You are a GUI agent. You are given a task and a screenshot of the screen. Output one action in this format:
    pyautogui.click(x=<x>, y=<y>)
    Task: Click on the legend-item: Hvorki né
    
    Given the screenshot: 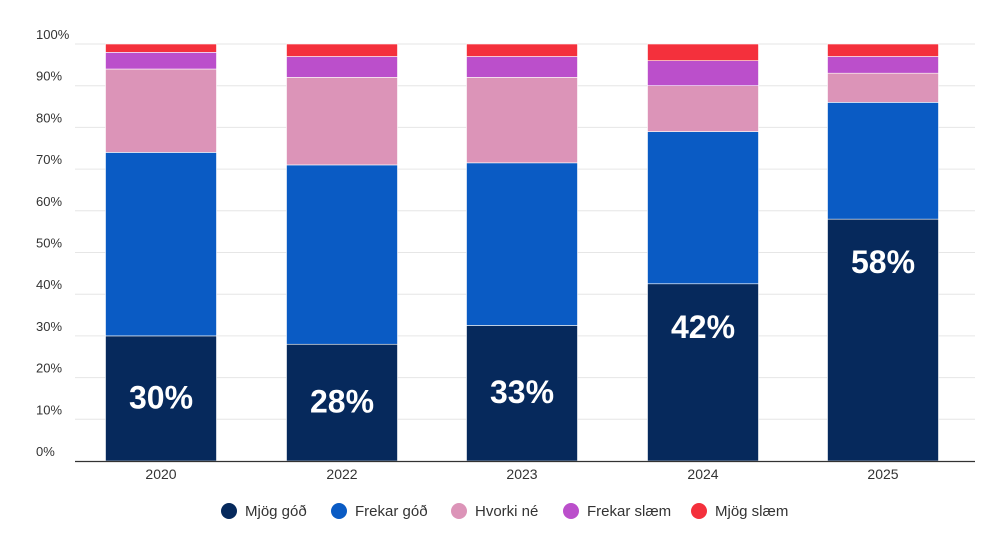 What is the action you would take?
    pyautogui.click(x=494, y=511)
    